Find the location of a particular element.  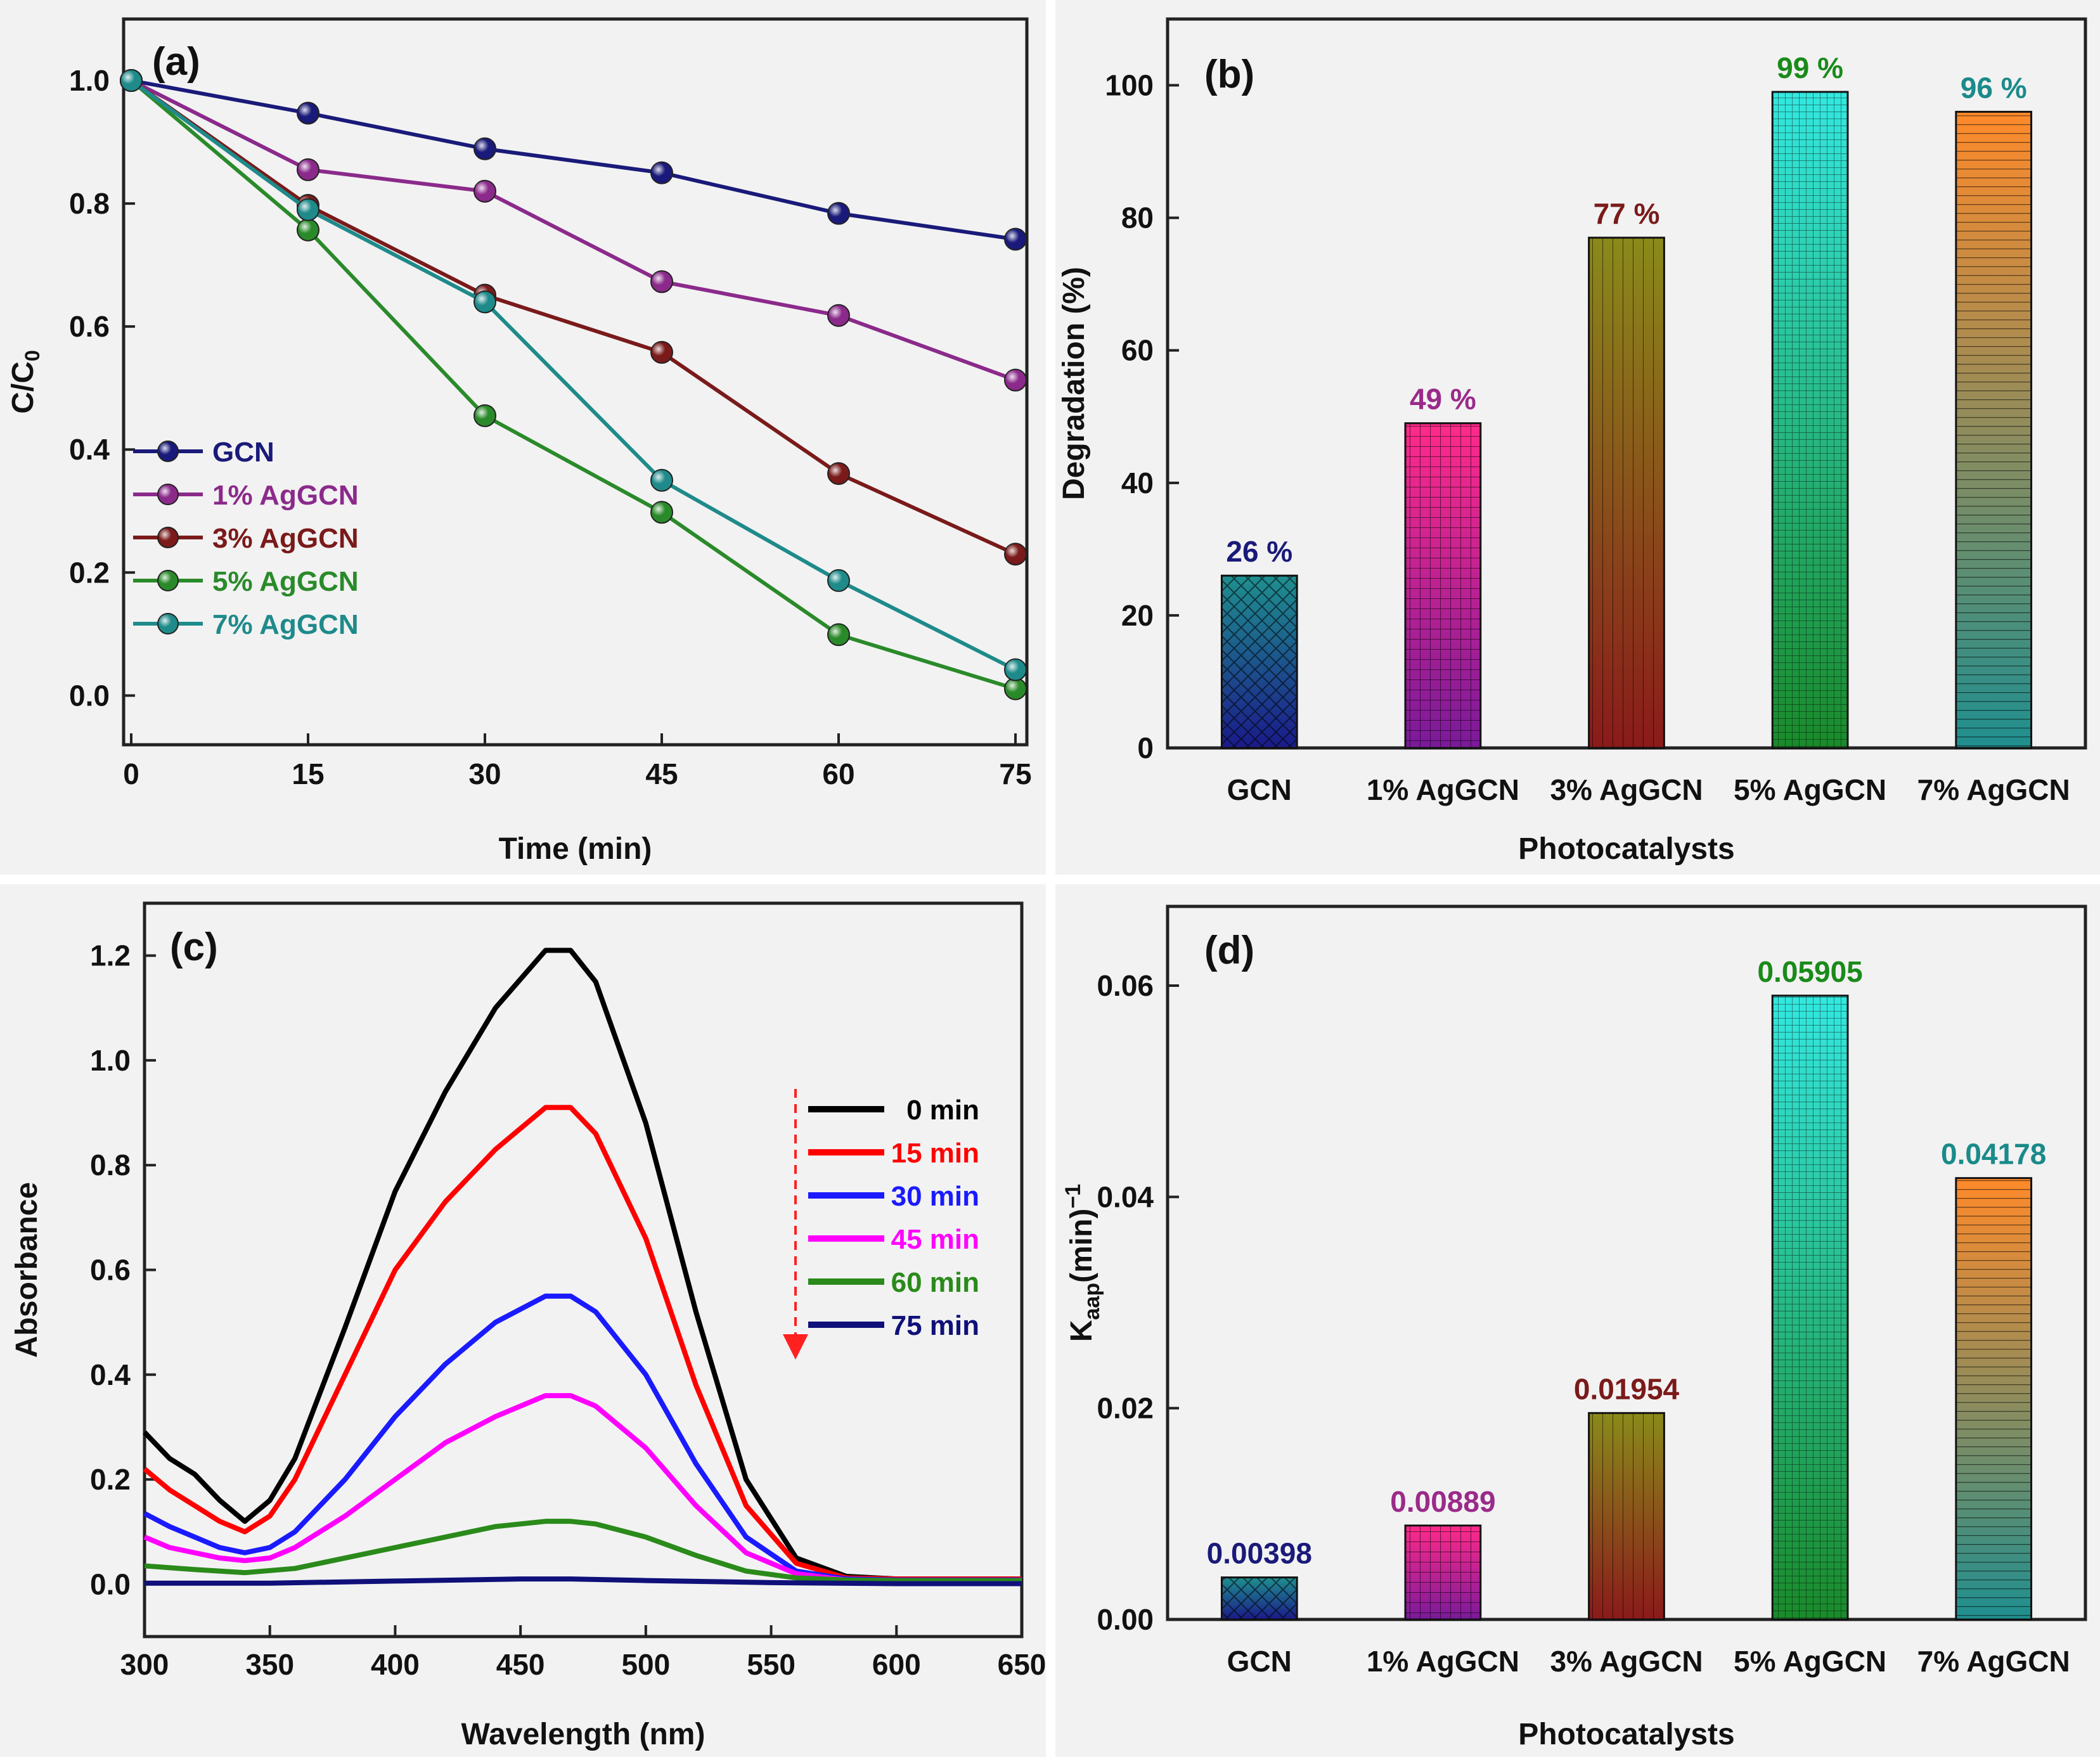

x-tick-label: 600 is located at coordinates (897, 1664).